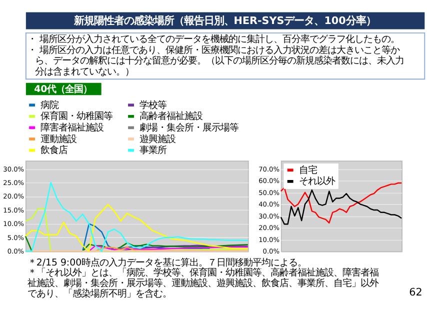  Describe the element at coordinates (167, 262) in the screenshot. I see `text: ＊2/15 9:00時点の入力データを基に算出。７日間移動平均による。` at that location.